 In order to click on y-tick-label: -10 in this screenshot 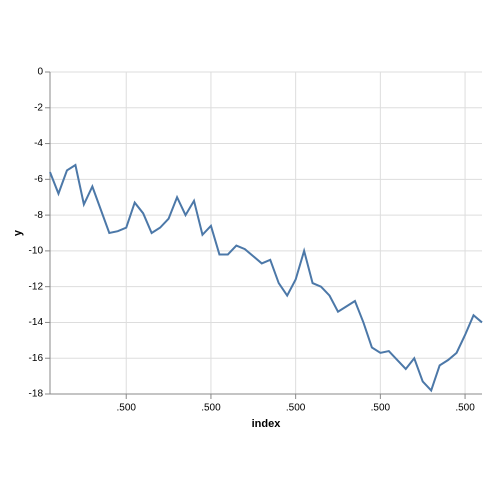, I will do `click(36, 251)`.